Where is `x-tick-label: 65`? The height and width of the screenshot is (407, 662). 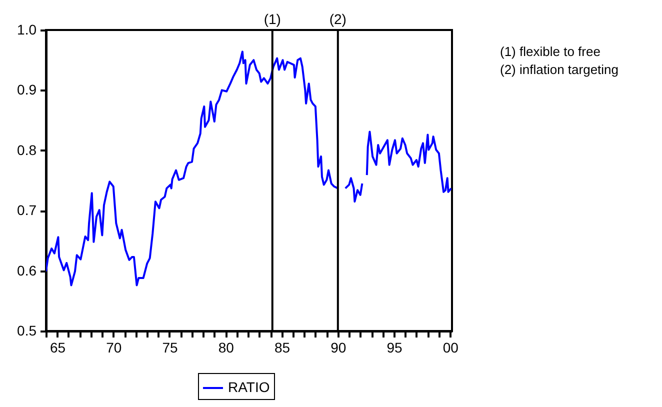
x-tick-label: 65 is located at coordinates (58, 348).